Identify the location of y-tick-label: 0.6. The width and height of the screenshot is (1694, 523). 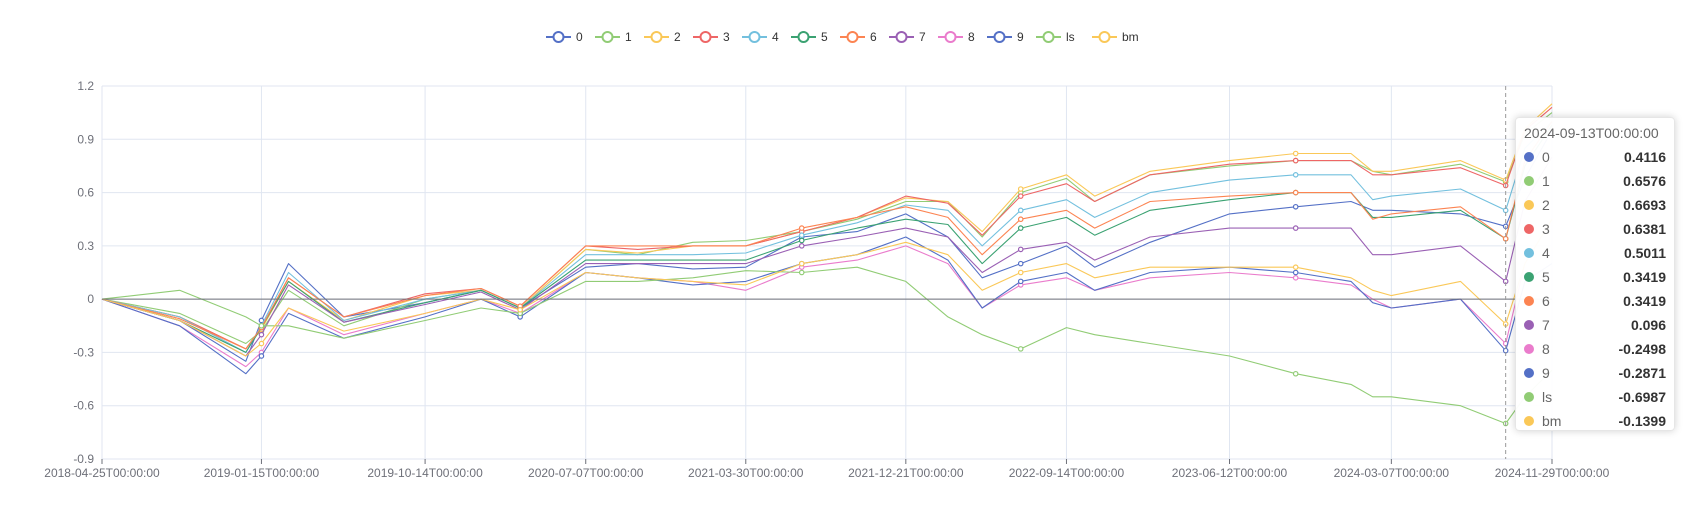
(85, 193).